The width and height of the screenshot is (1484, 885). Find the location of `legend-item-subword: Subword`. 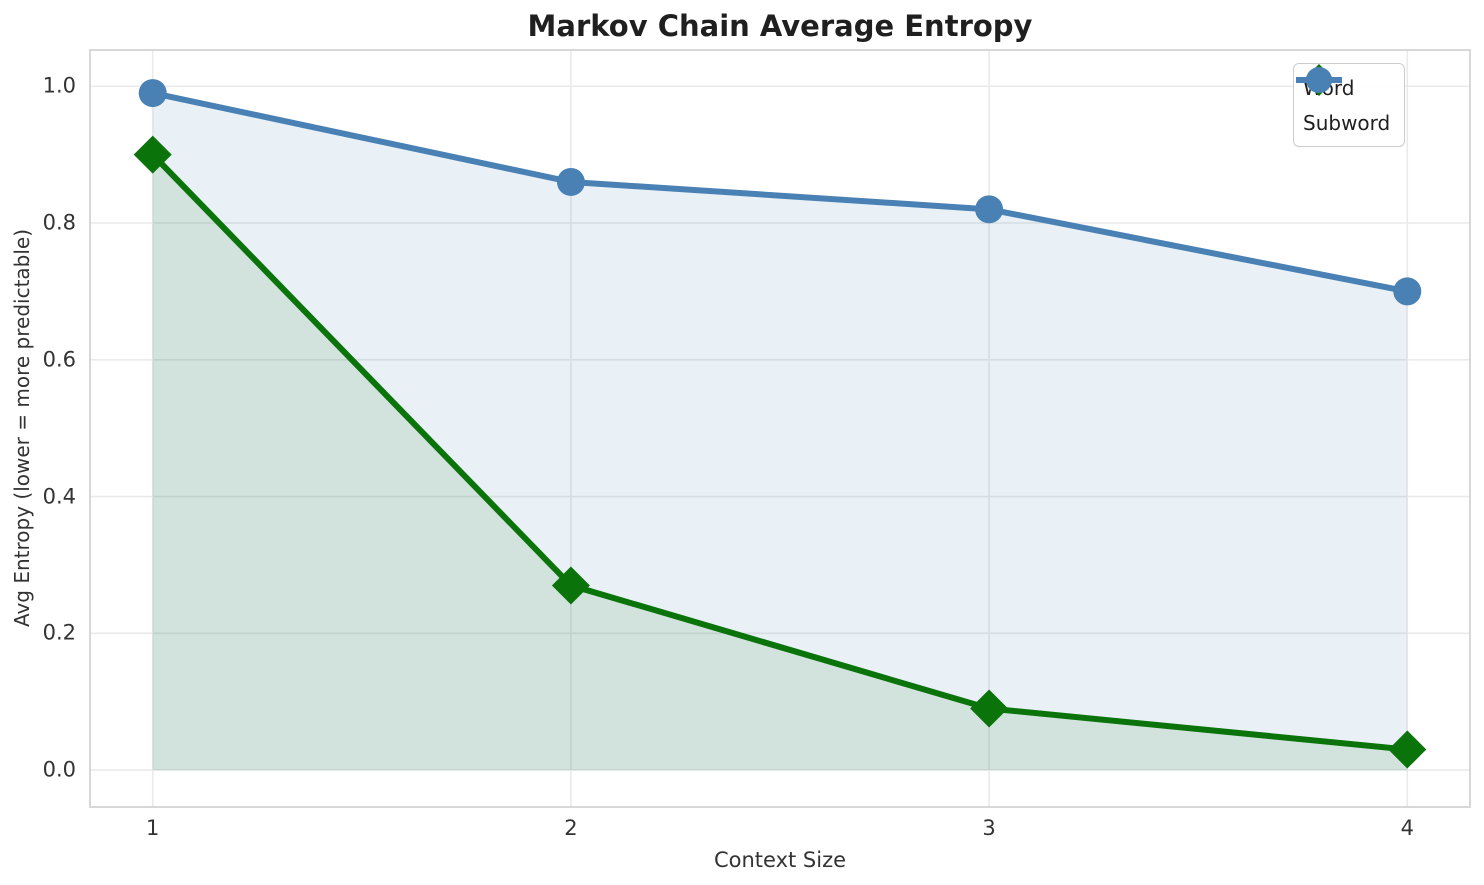

legend-item-subword: Subword is located at coordinates (1343, 103).